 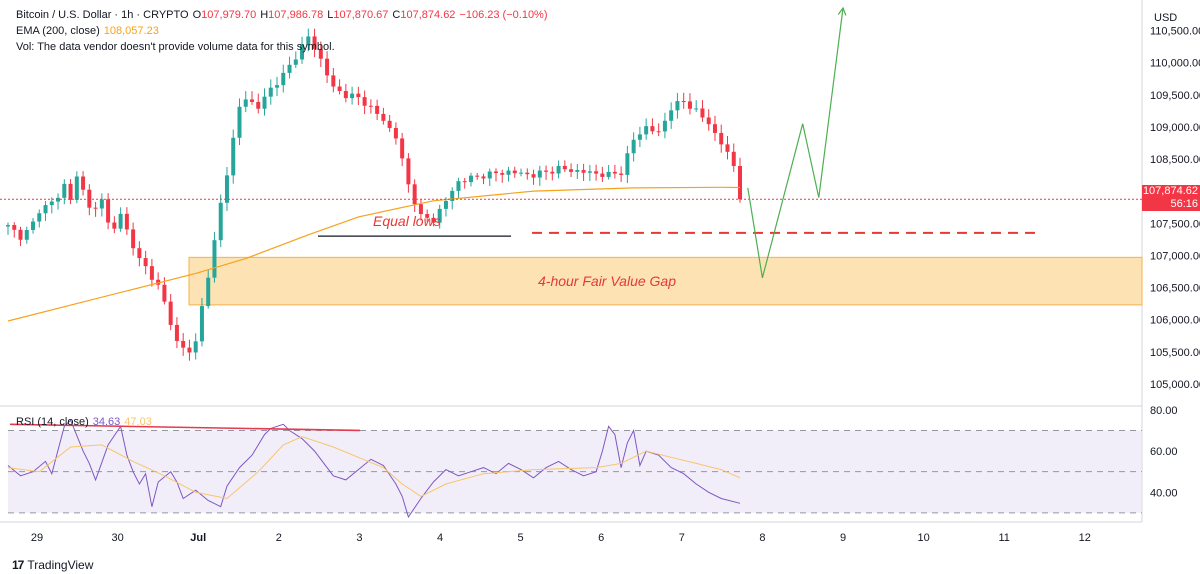 What do you see at coordinates (60, 565) in the screenshot?
I see `brand-name: TradingView` at bounding box center [60, 565].